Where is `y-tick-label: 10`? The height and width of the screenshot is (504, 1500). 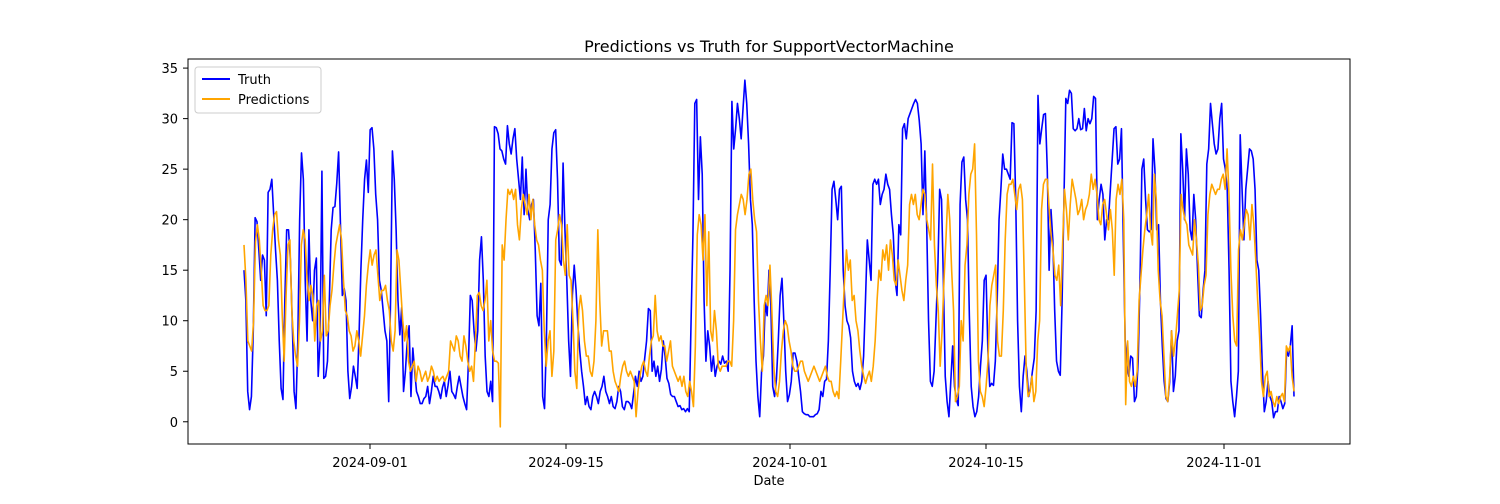 y-tick-label: 10 is located at coordinates (169, 322).